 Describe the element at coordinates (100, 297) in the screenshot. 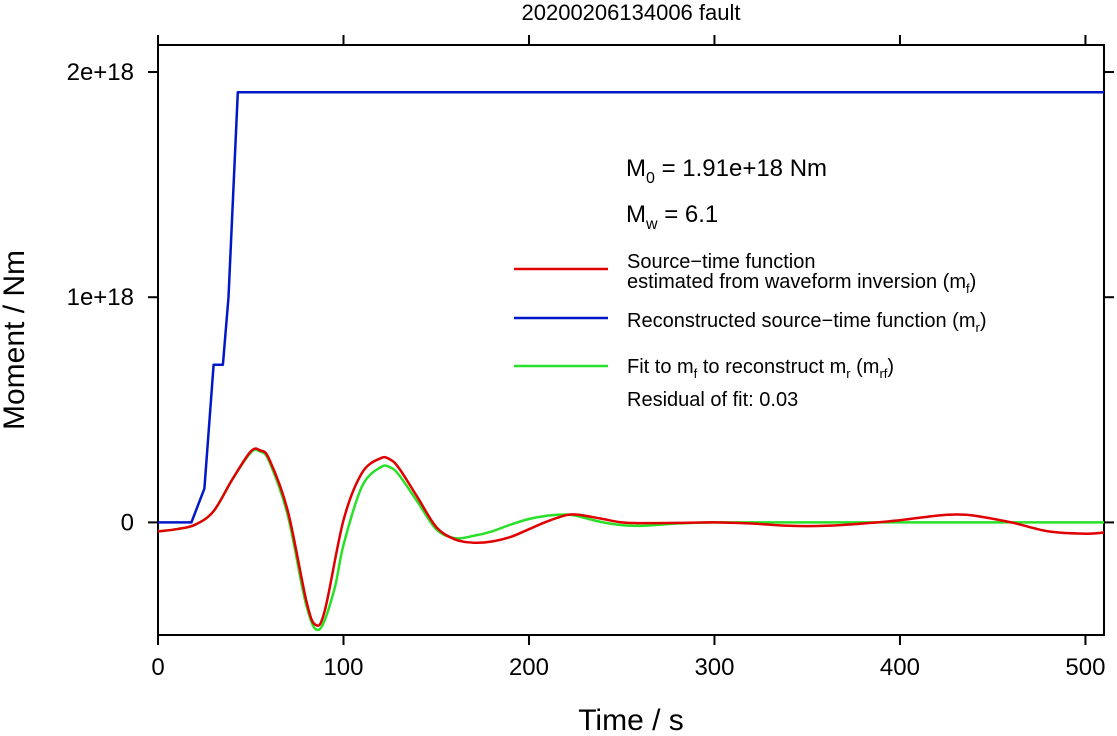

I see `y-tick-label: 1e+18` at that location.